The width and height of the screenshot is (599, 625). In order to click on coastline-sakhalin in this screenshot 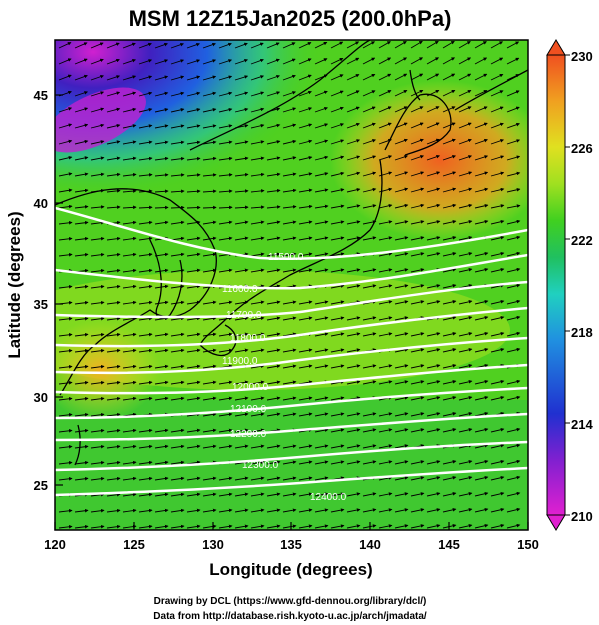, I will do `click(415, 85)`.